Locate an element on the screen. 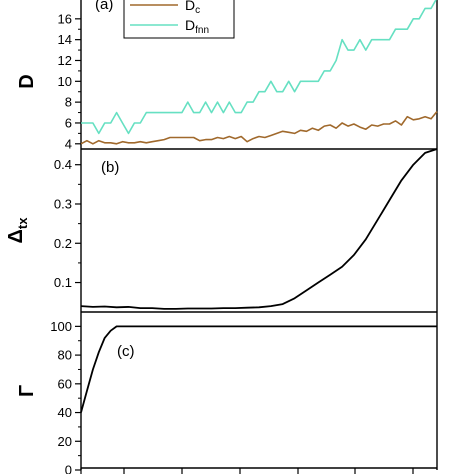 This screenshot has width=474, height=474. y-tick-label: 0.2 is located at coordinates (63, 243).